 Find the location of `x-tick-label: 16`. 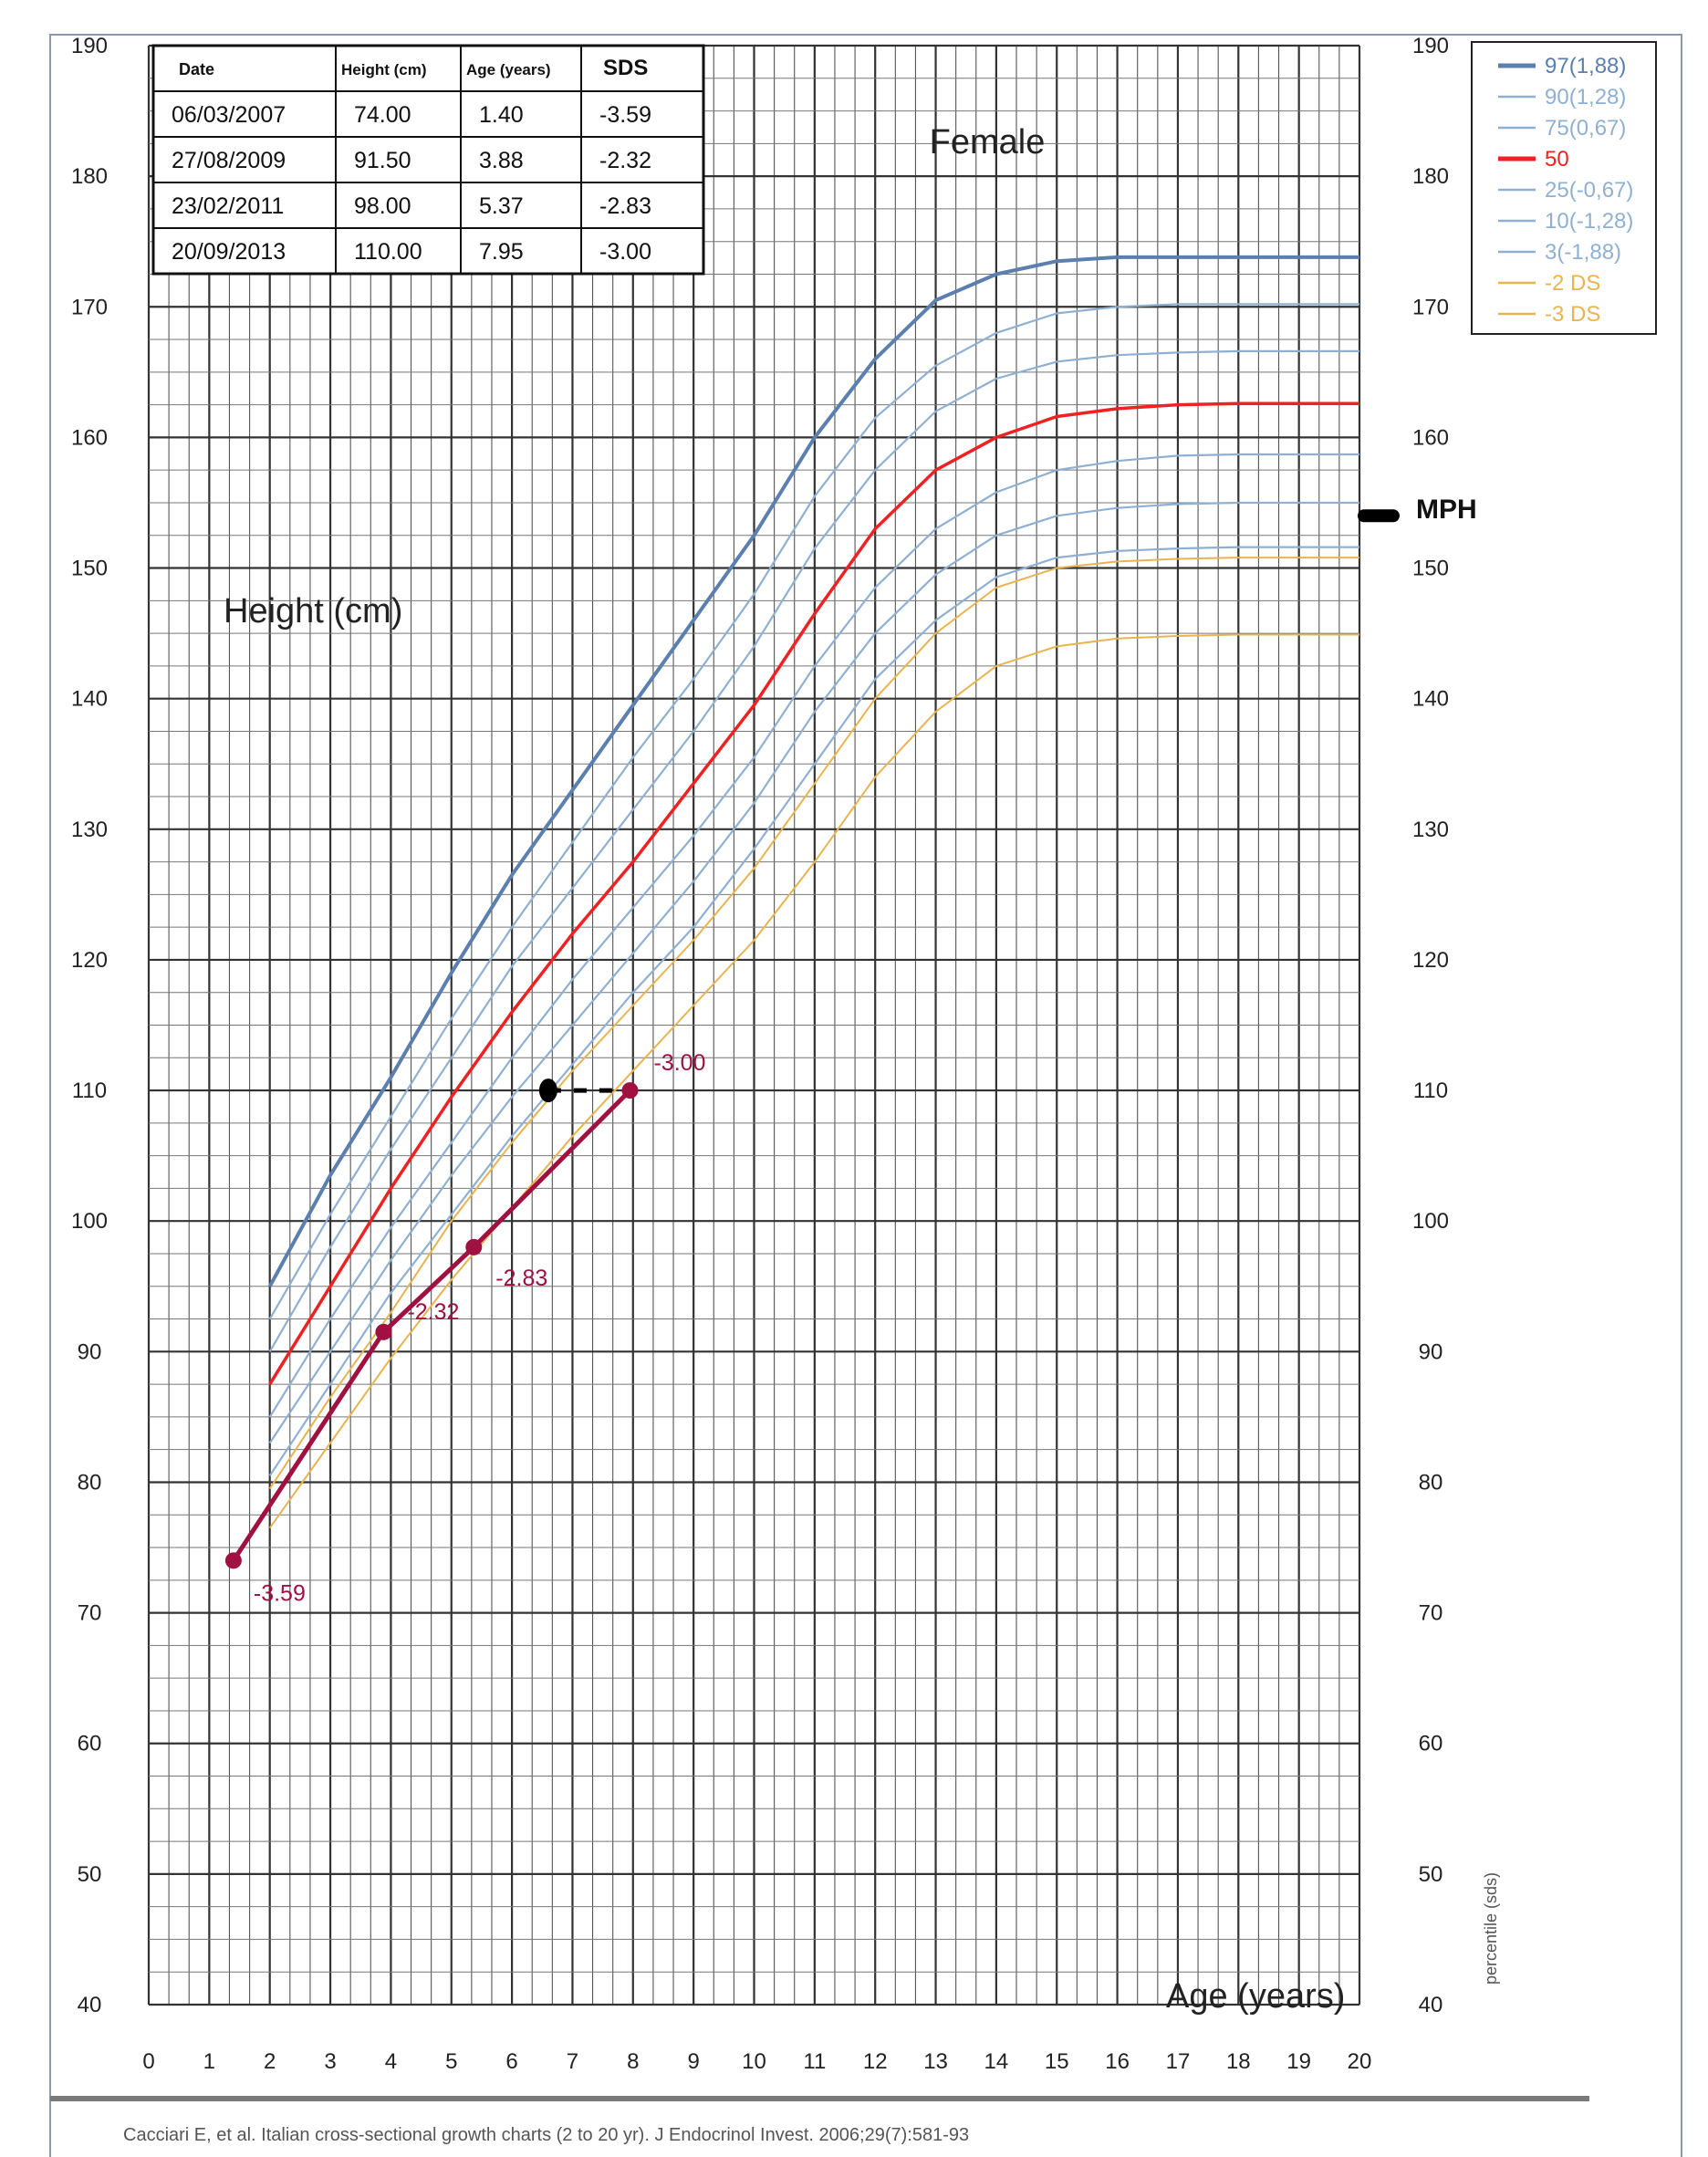

x-tick-label: 16 is located at coordinates (1117, 2061).